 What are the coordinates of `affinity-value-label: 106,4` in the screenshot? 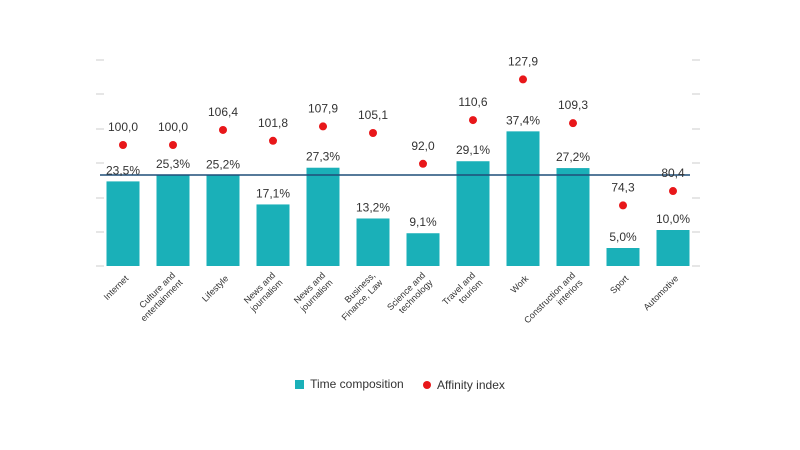 It's located at (223, 112).